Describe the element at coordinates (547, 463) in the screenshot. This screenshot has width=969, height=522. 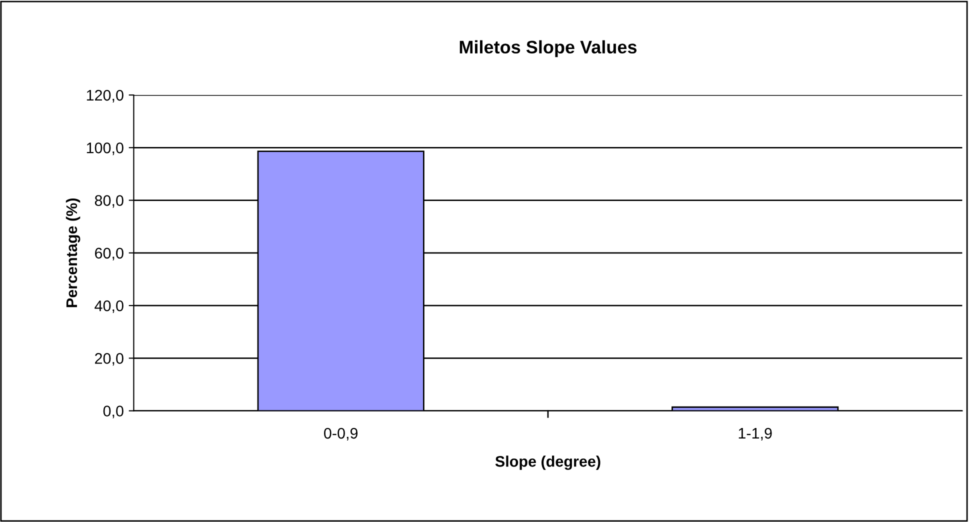
I see `x-axis-title: Slope (degree)` at that location.